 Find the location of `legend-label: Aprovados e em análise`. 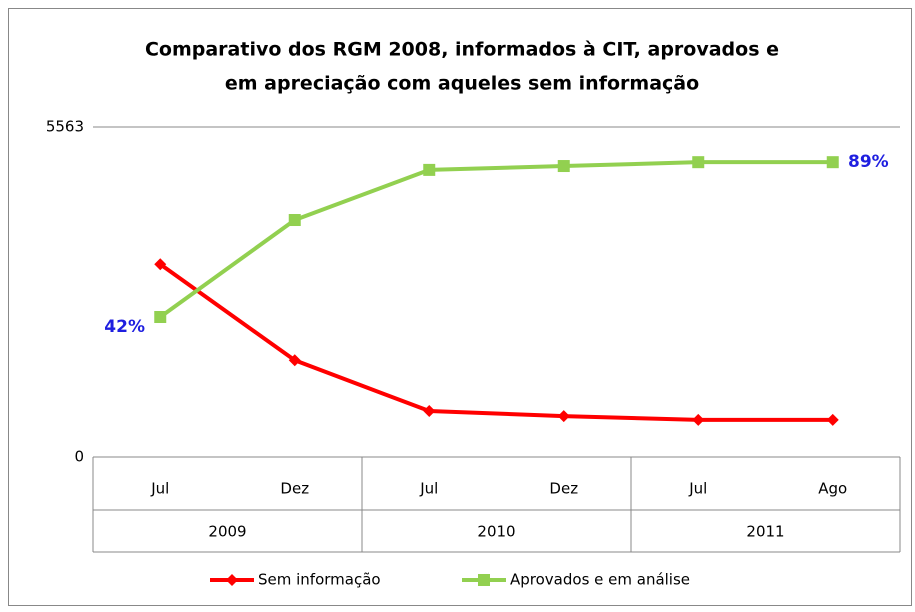

legend-label: Aprovados e em análise is located at coordinates (600, 580).